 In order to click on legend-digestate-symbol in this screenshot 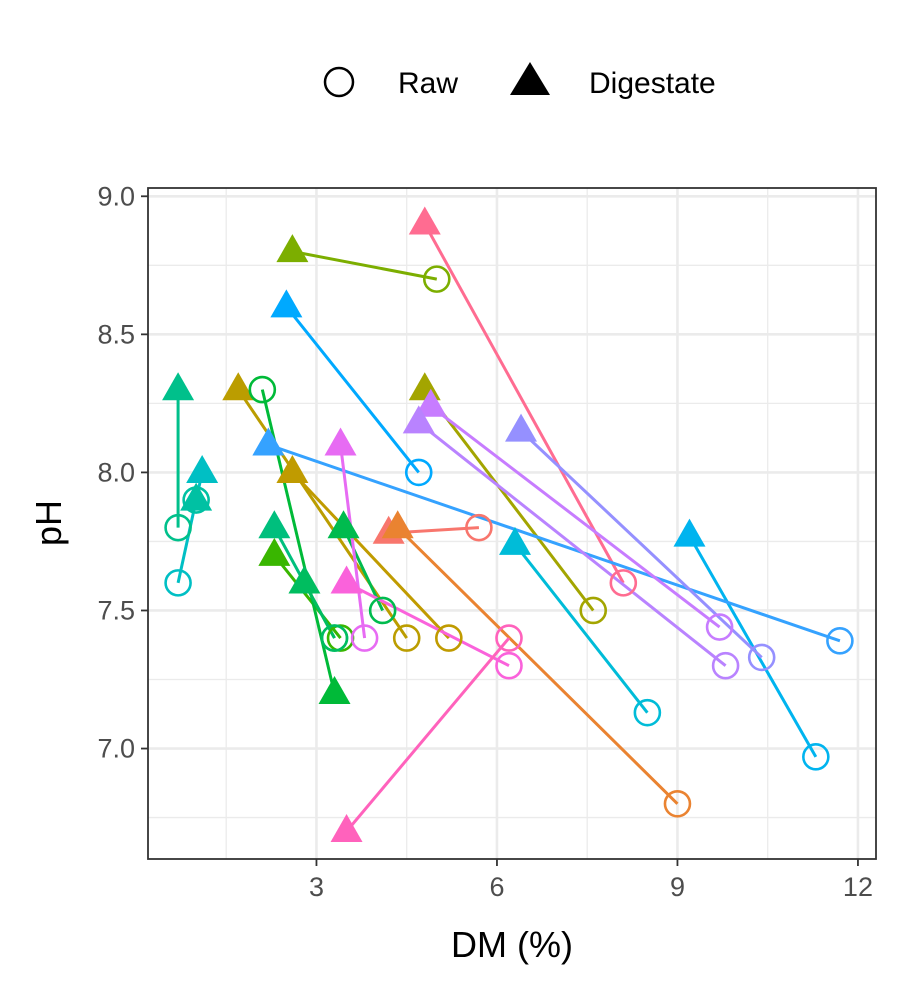, I will do `click(530, 78)`.